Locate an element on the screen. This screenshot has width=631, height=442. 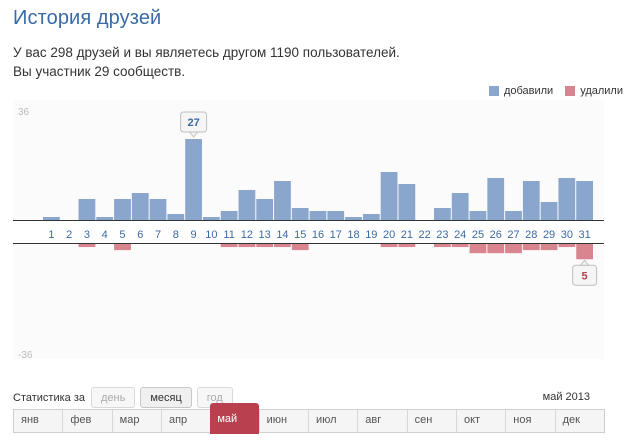
y-min-label: -36 is located at coordinates (25, 355).